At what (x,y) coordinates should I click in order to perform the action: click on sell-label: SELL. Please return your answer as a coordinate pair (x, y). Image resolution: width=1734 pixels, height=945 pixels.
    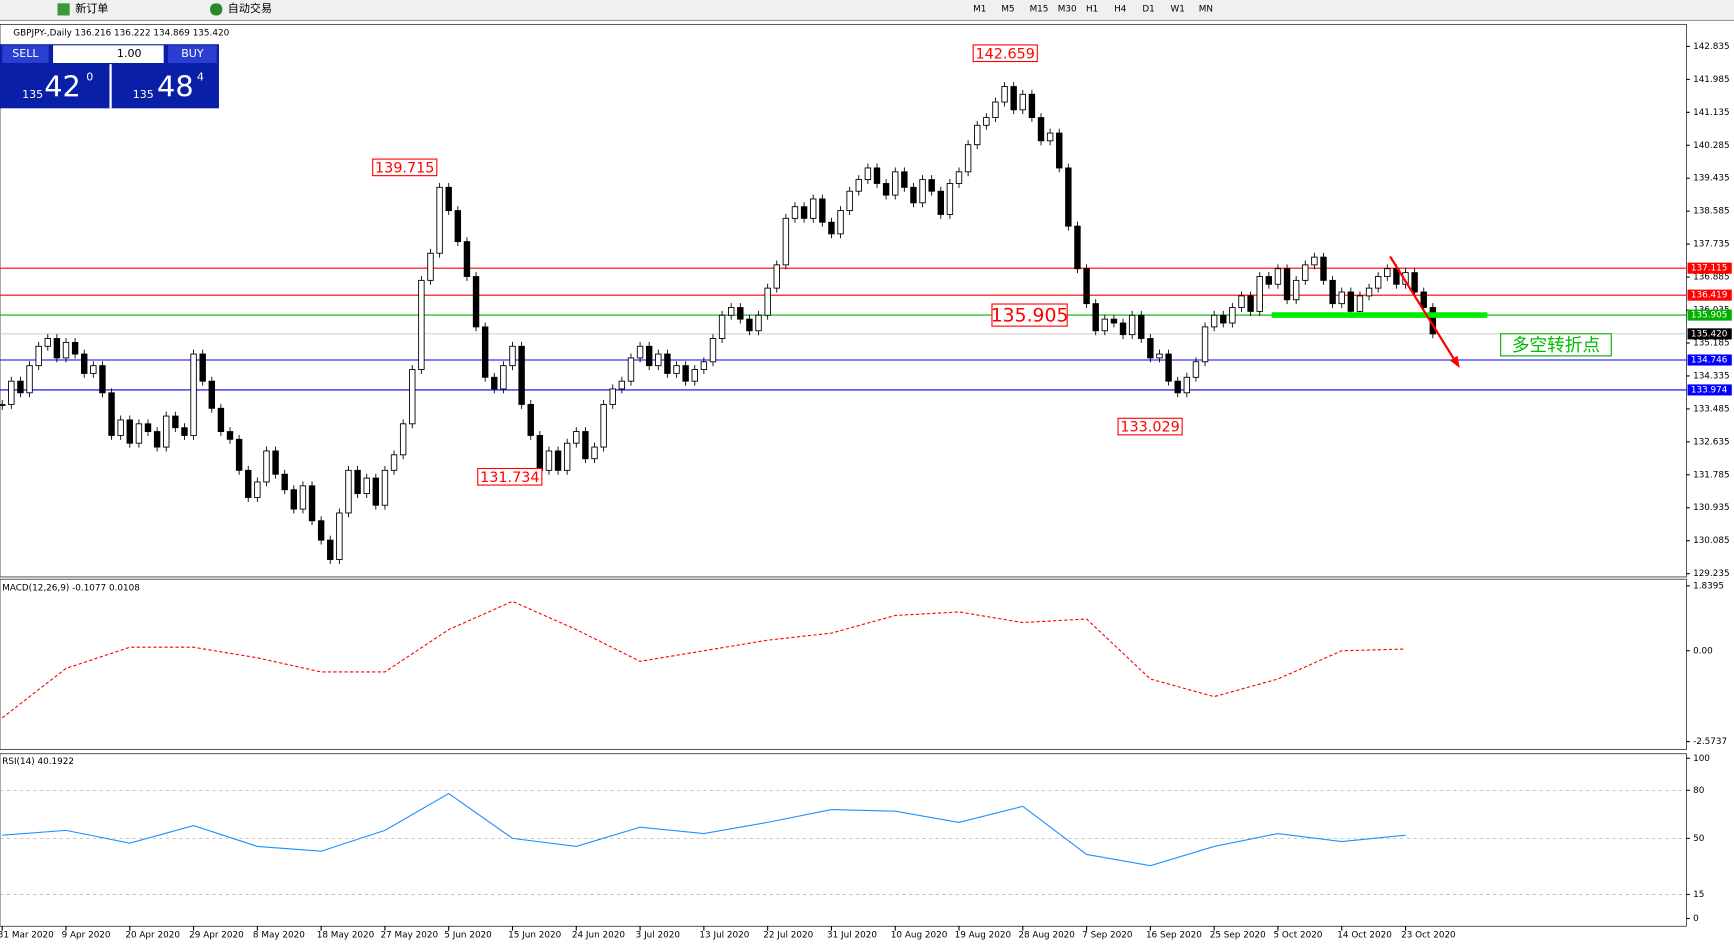
    Looking at the image, I should click on (25, 53).